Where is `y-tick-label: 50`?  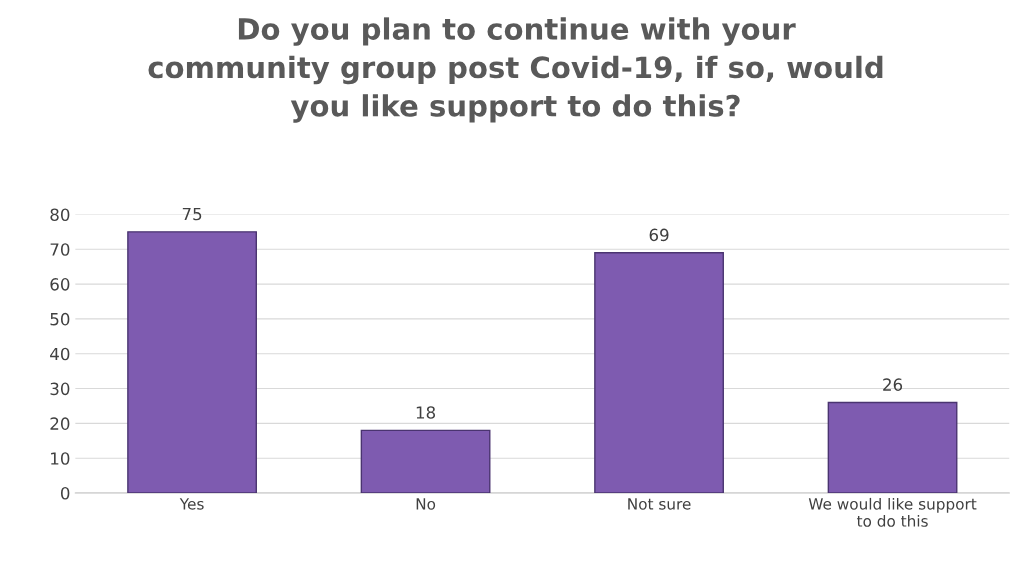
y-tick-label: 50 is located at coordinates (60, 319).